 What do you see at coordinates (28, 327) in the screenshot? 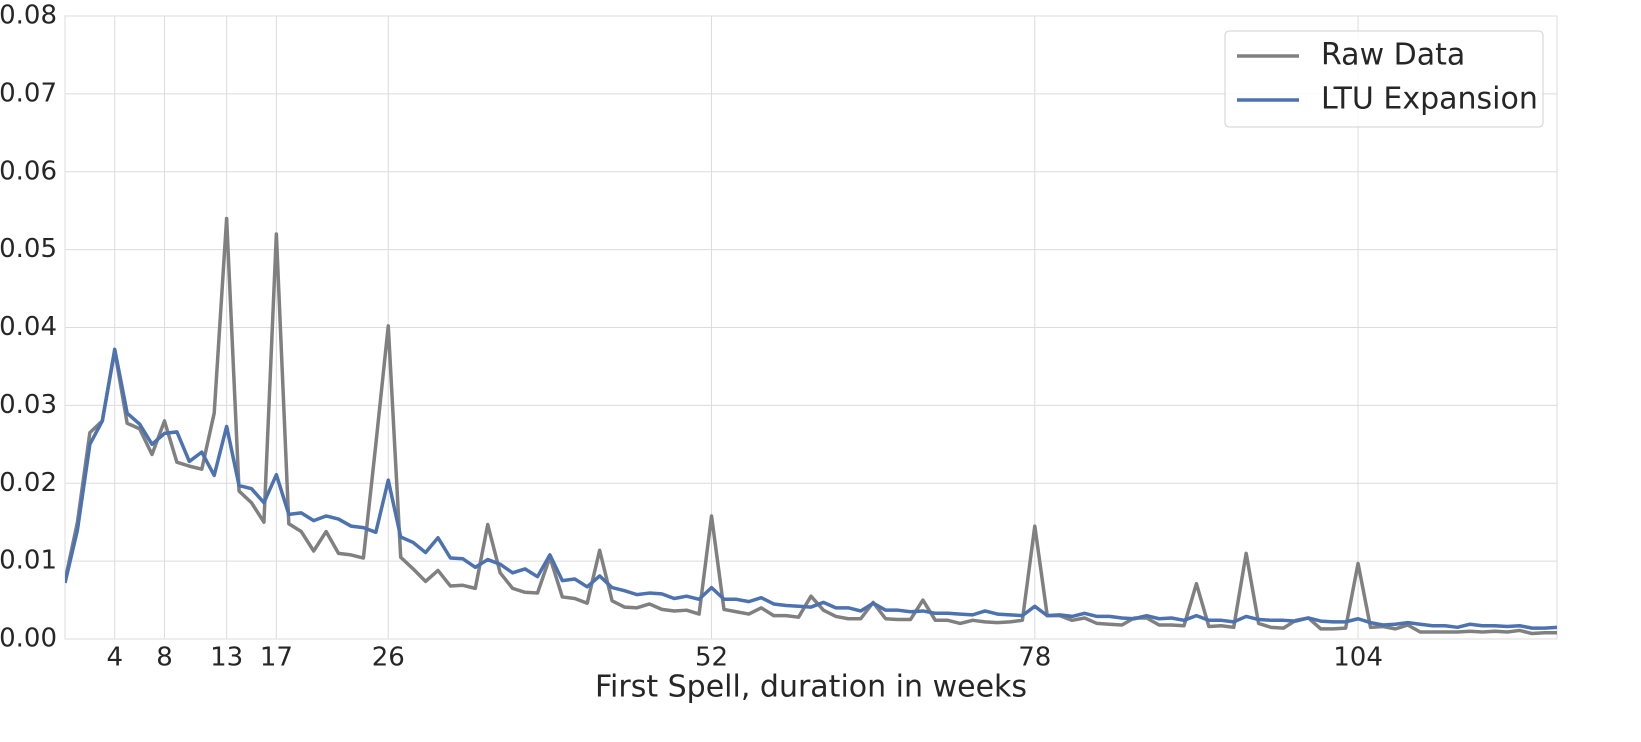
I see `y-tick-label: 0.04` at bounding box center [28, 327].